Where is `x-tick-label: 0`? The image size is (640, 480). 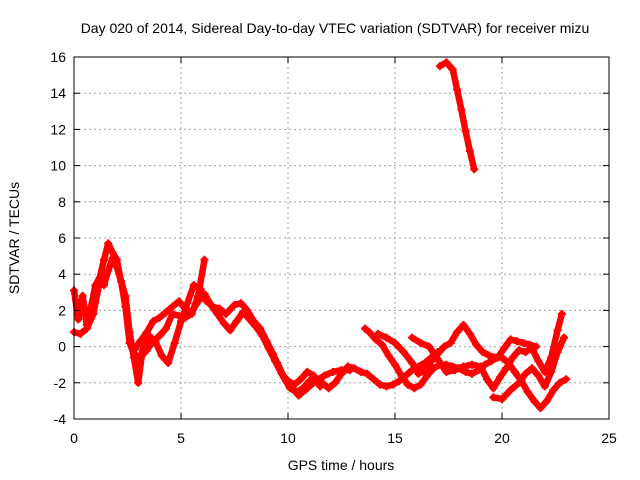
x-tick-label: 0 is located at coordinates (74, 438).